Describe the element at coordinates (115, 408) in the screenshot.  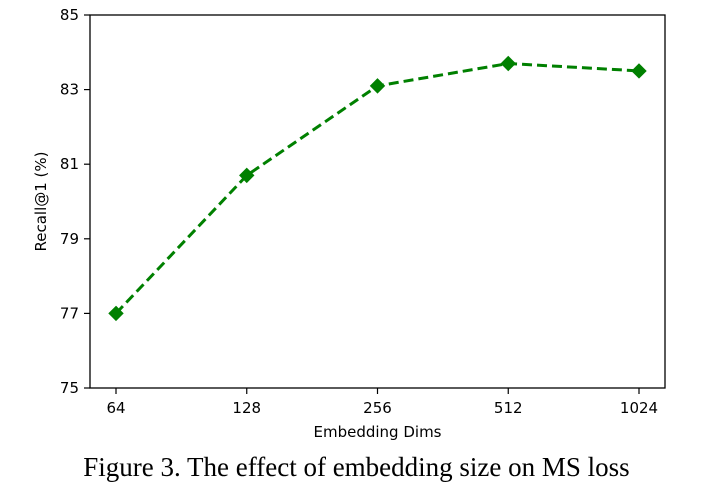
I see `x-tick-label: 64` at that location.